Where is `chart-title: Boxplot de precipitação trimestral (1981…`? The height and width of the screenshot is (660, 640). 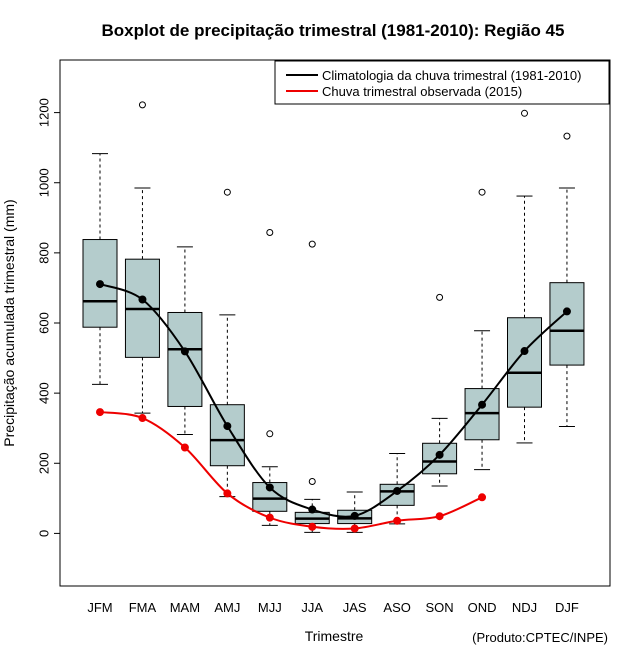 chart-title: Boxplot de precipitação trimestral (1981… is located at coordinates (333, 30).